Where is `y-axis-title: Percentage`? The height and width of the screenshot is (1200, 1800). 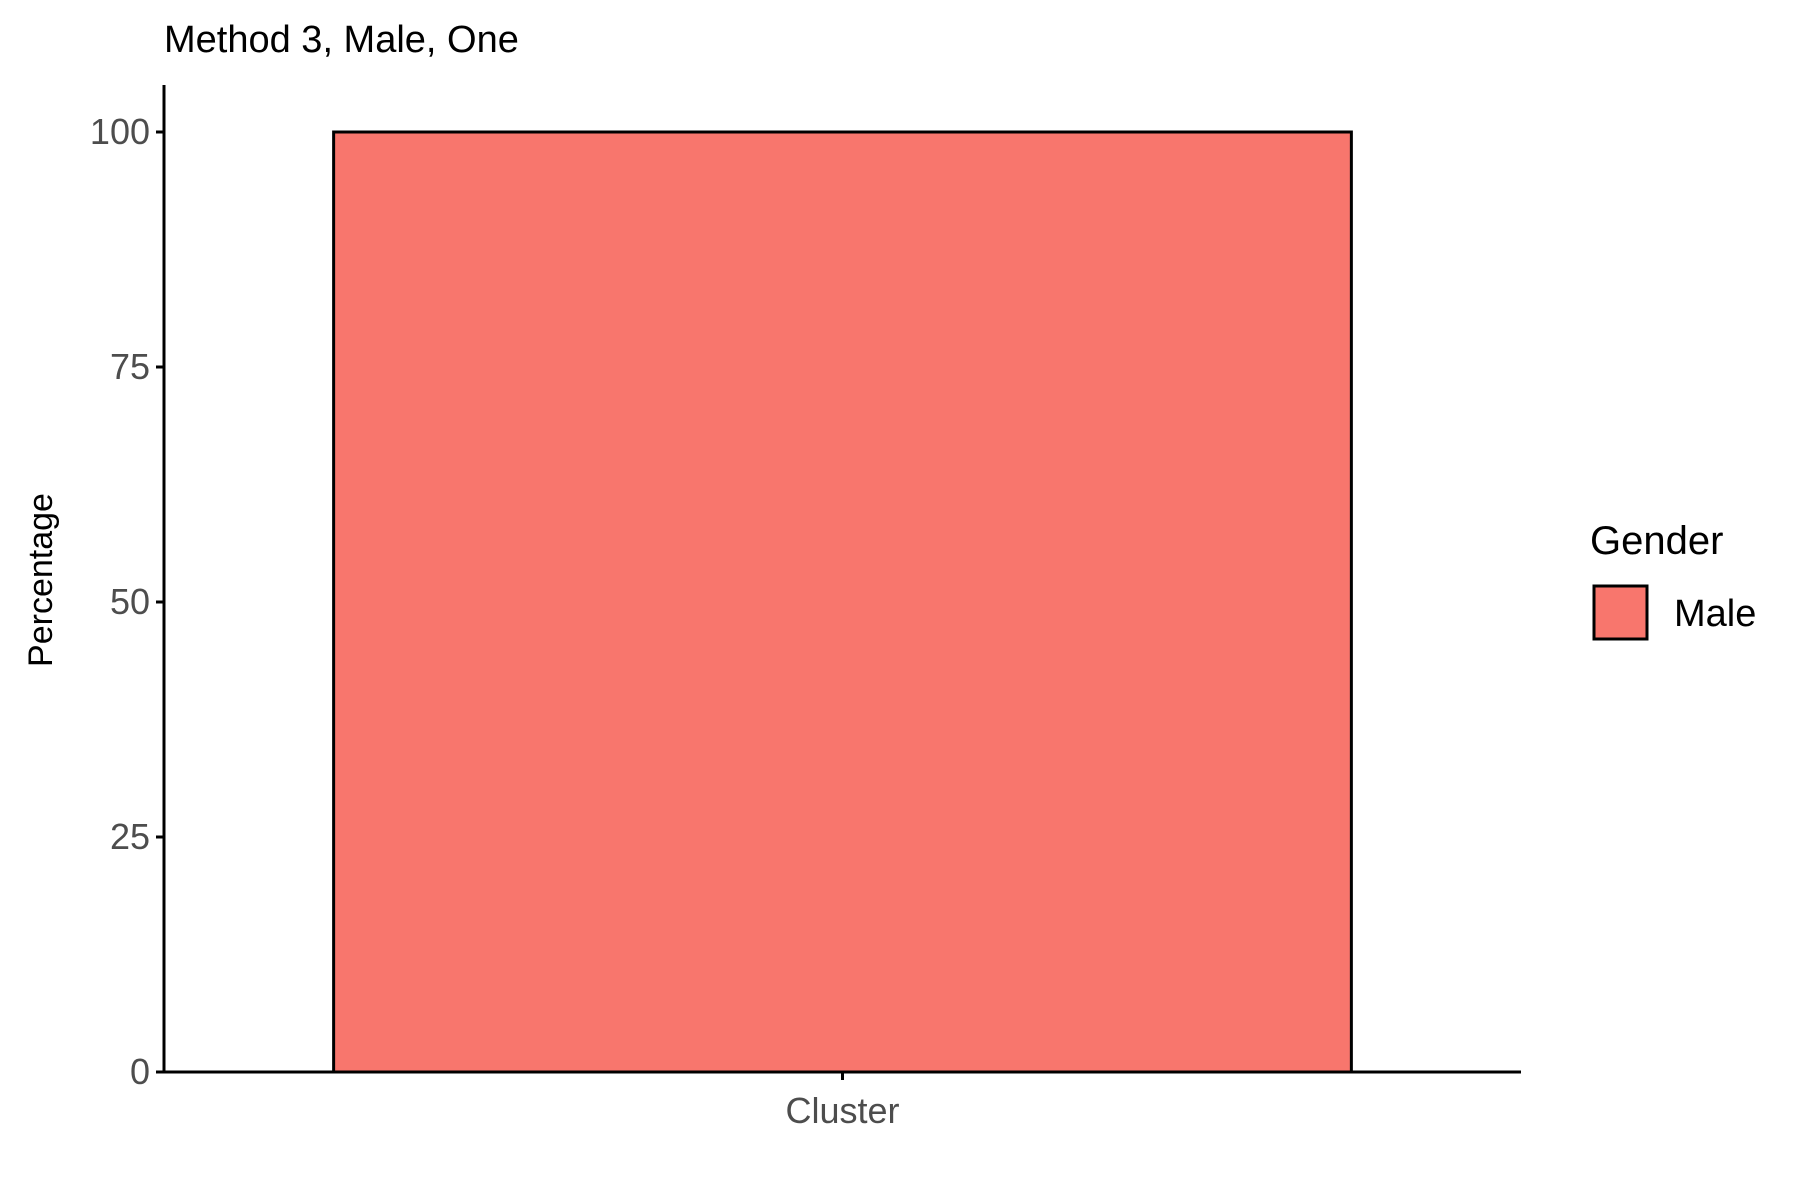 y-axis-title: Percentage is located at coordinates (41, 580).